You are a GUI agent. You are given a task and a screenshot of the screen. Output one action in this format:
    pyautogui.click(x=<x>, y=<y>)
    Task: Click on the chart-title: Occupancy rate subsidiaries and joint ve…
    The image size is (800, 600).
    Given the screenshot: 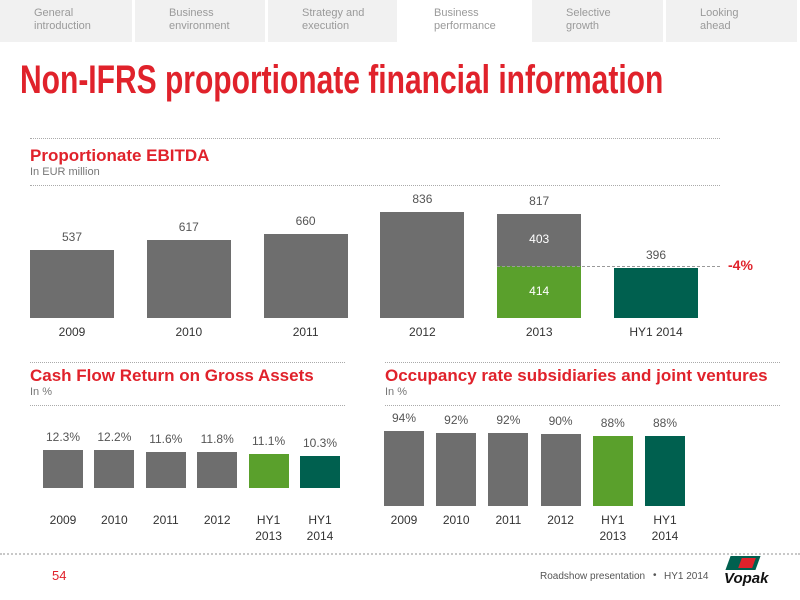 What is the action you would take?
    pyautogui.click(x=576, y=375)
    